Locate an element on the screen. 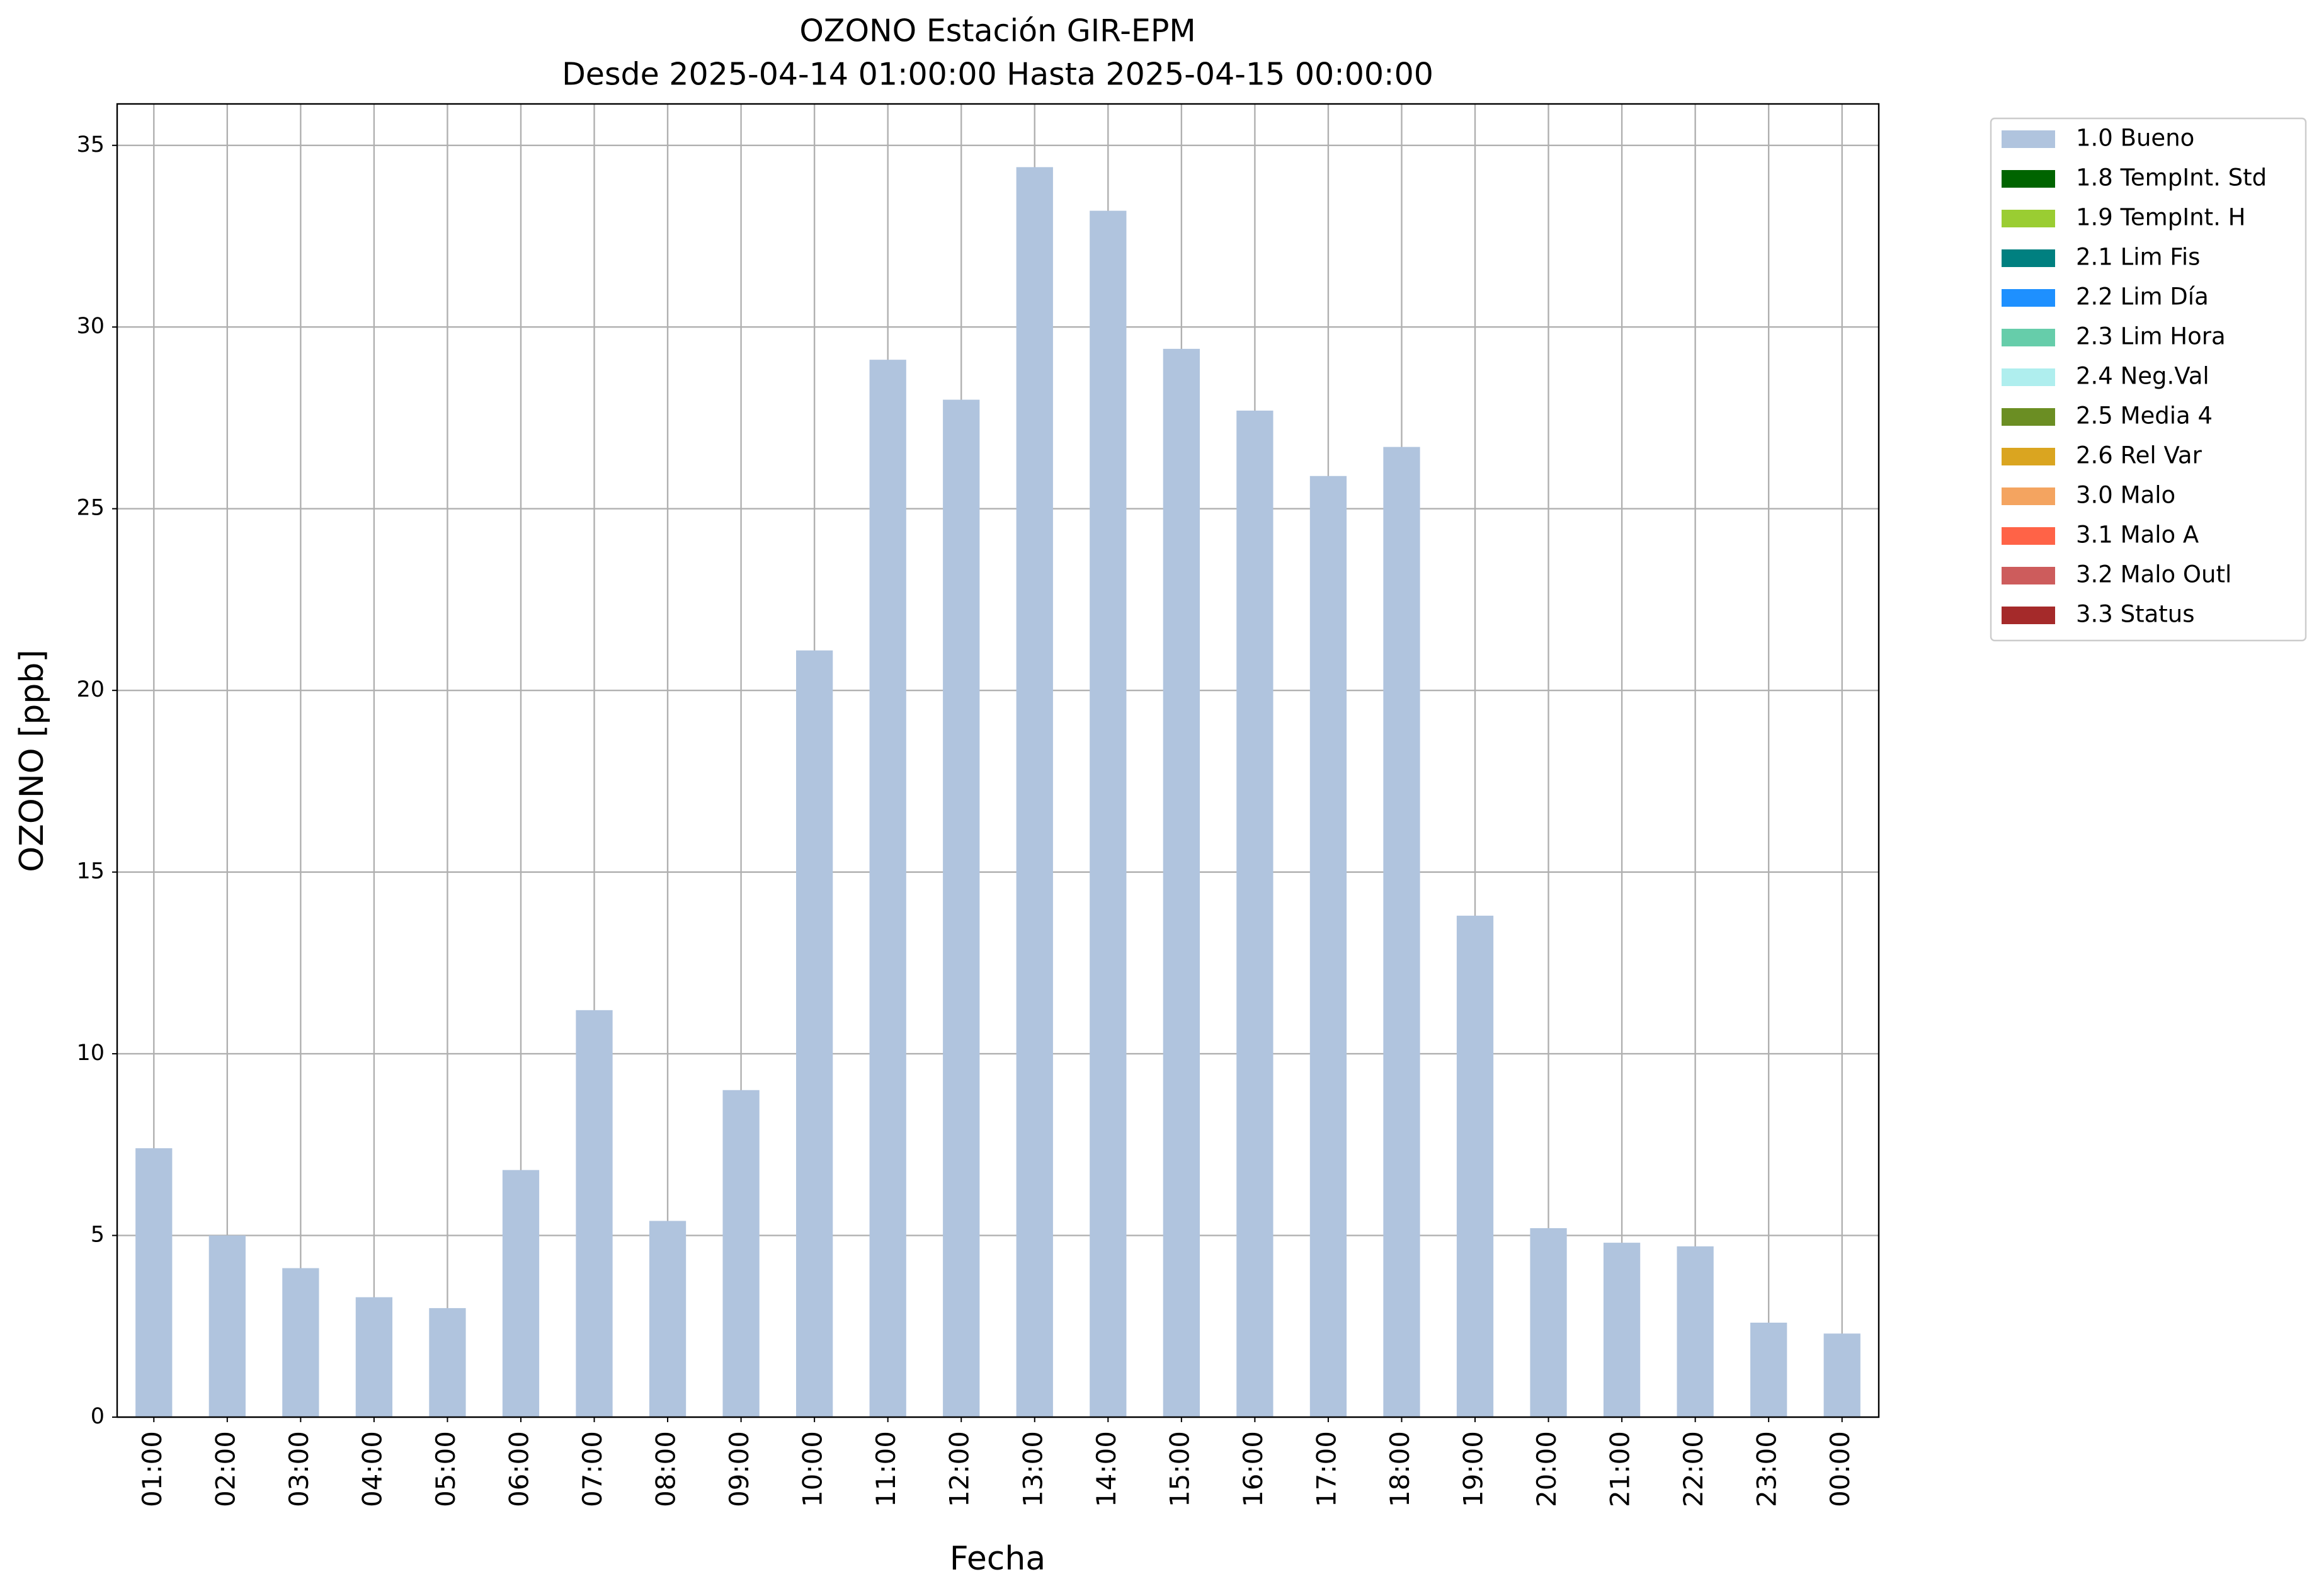 This screenshot has width=2319, height=1596. x-tick-label: 12:00 is located at coordinates (959, 1469).